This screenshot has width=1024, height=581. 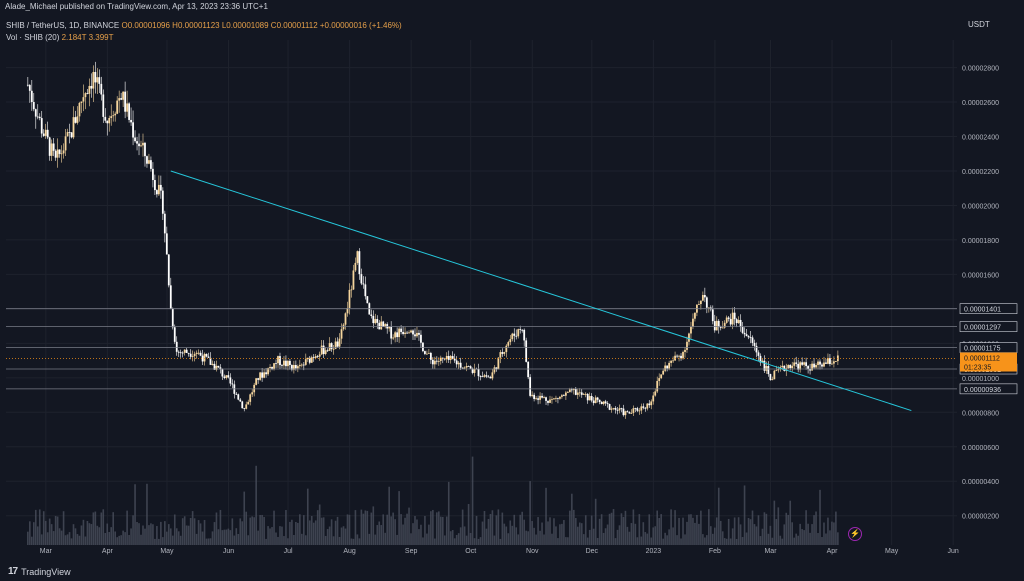 I want to click on replay-icon: ⚡, so click(x=855, y=534).